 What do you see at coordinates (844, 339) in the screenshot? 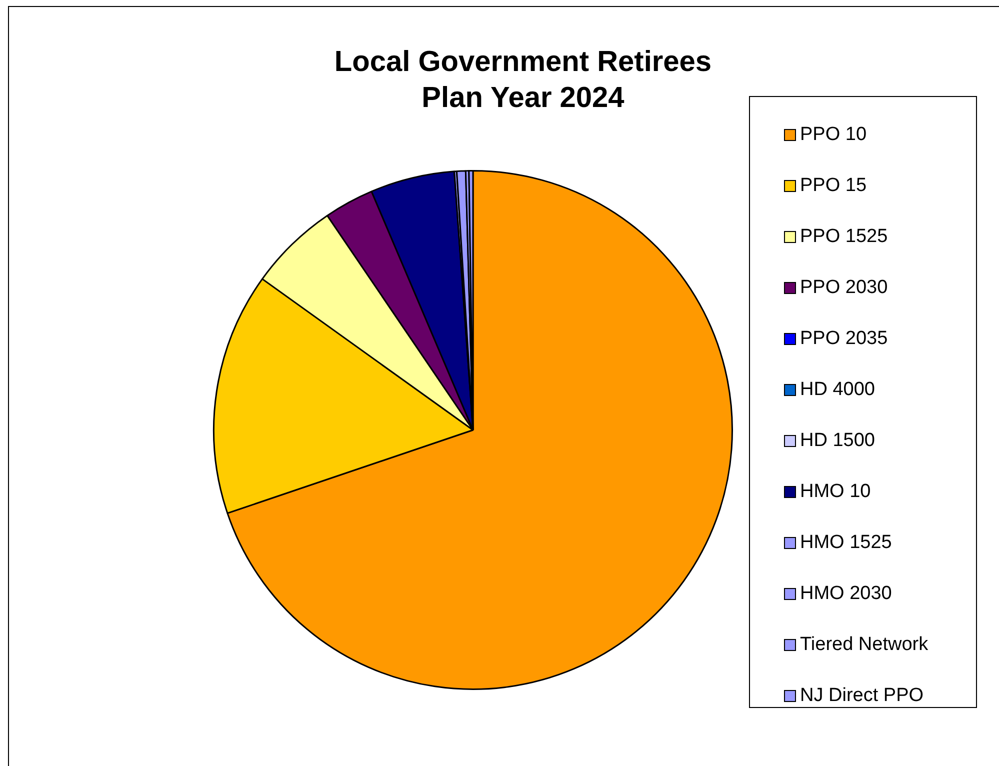
I see `legend-label: PPO 2035` at bounding box center [844, 339].